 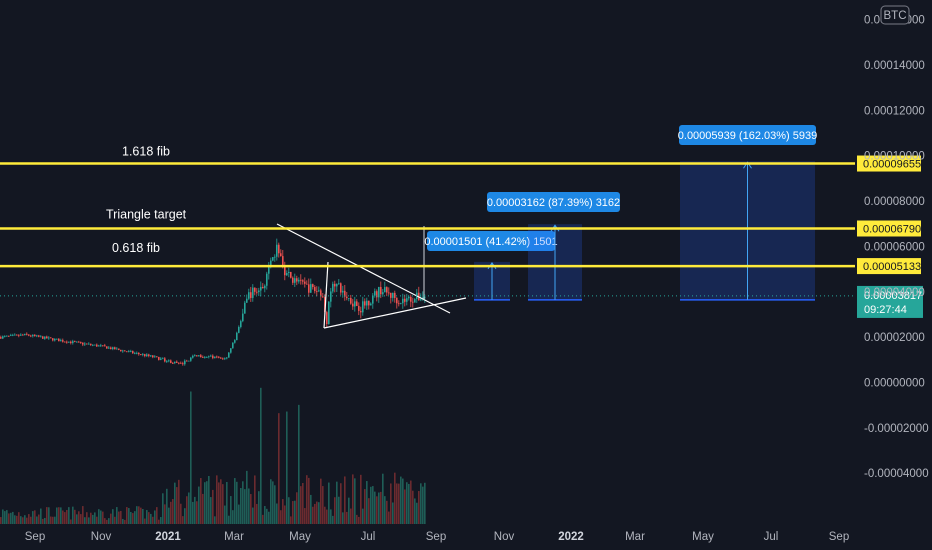 What do you see at coordinates (460, 158) in the screenshot?
I see `level-line: 1.618 fib 0.00009655` at bounding box center [460, 158].